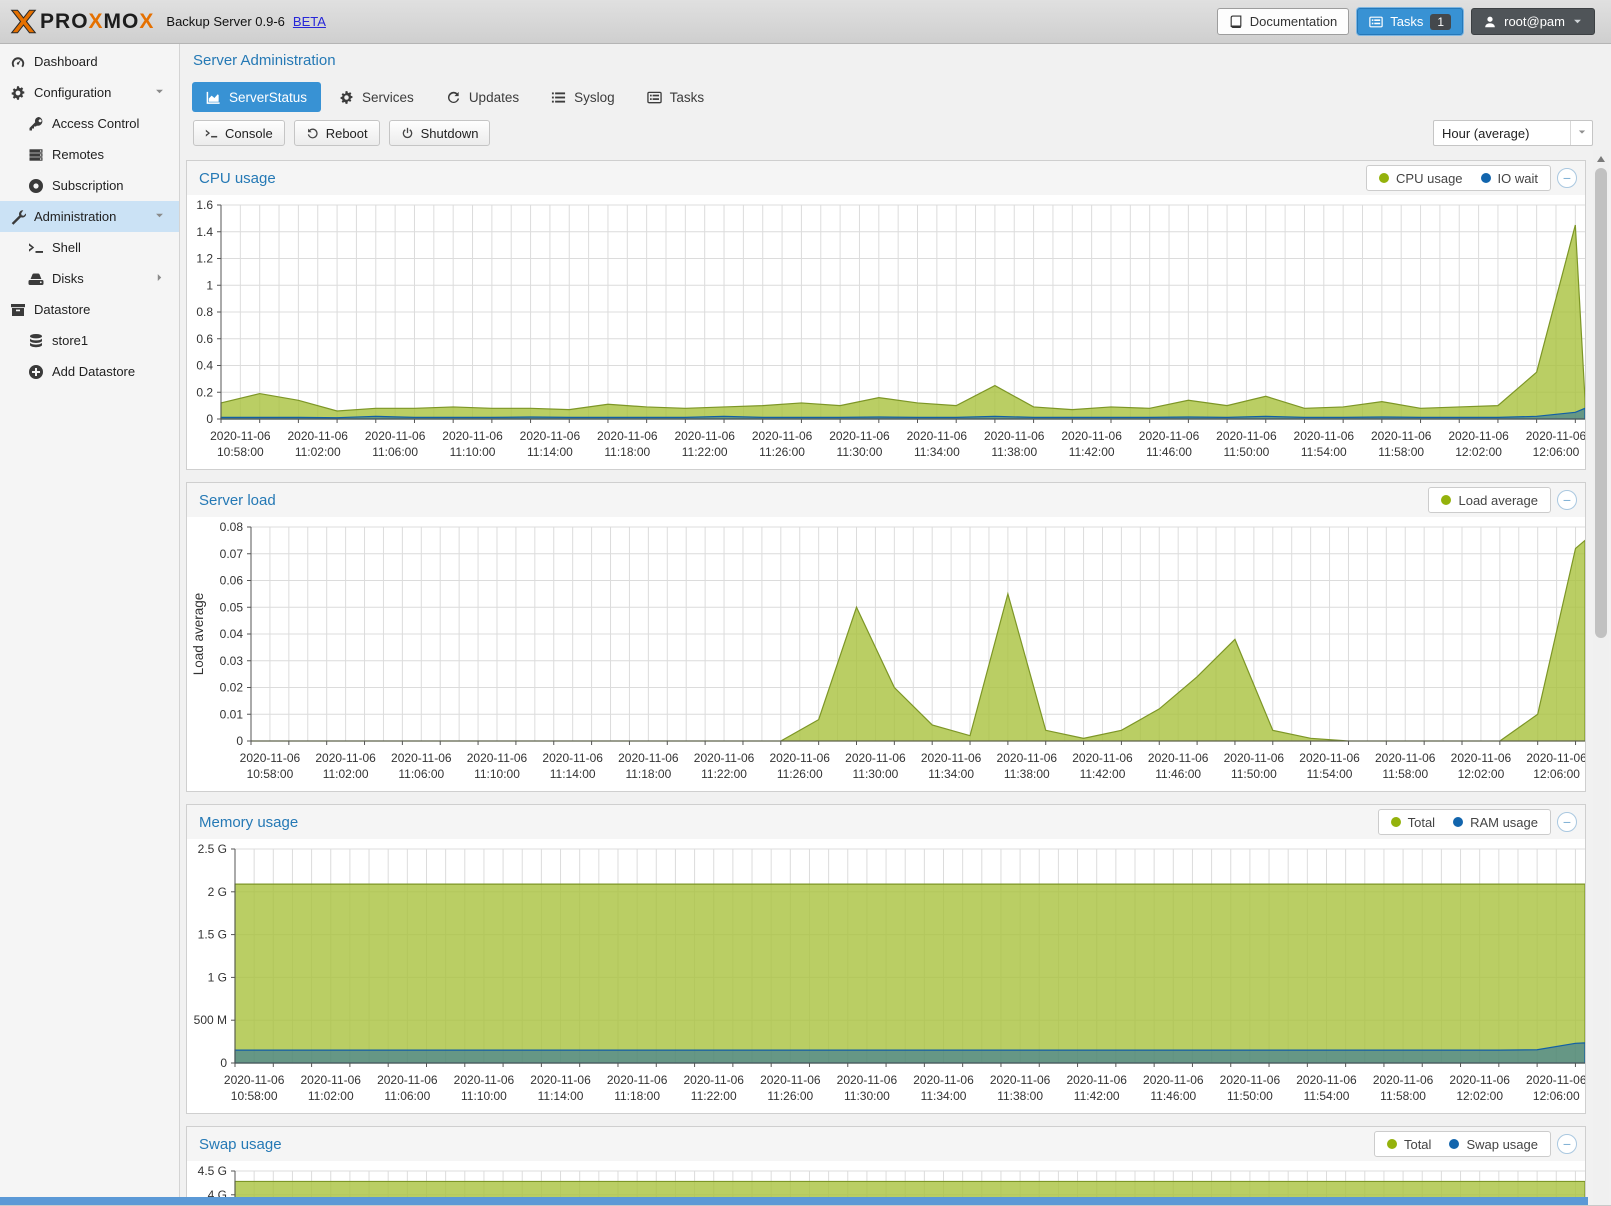 Image resolution: width=1611 pixels, height=1206 pixels. Describe the element at coordinates (23, 21) in the screenshot. I see `proxmox-x-logo-icon` at that location.